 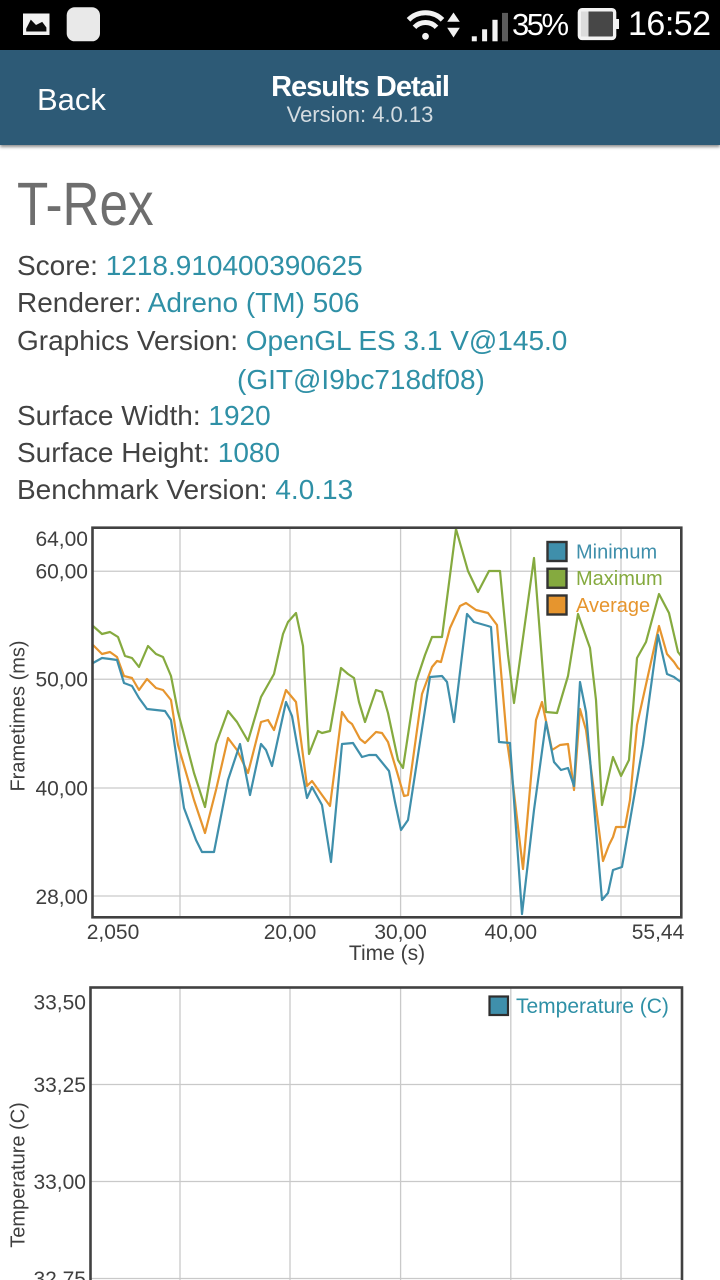 I want to click on svg-text: 60,00, so click(x=61, y=572).